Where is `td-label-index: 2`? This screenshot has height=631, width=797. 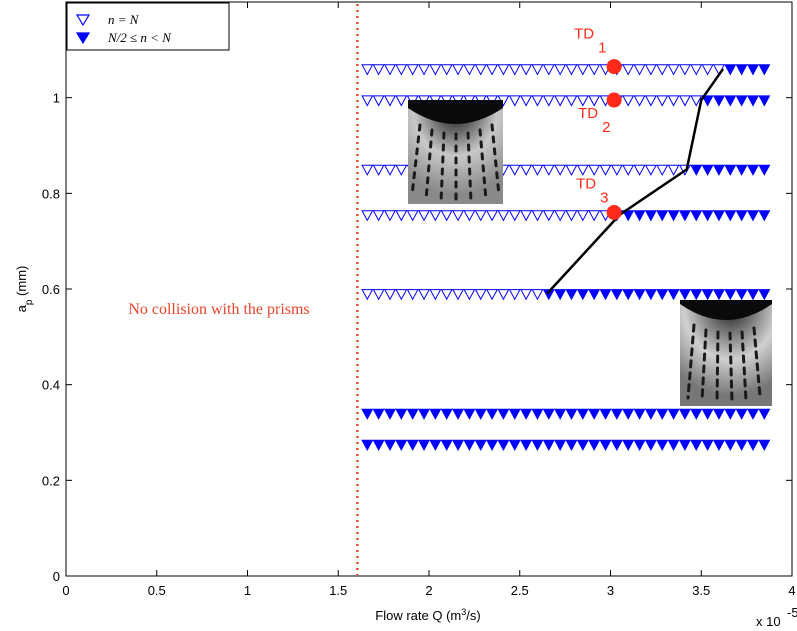 td-label-index: 2 is located at coordinates (606, 127).